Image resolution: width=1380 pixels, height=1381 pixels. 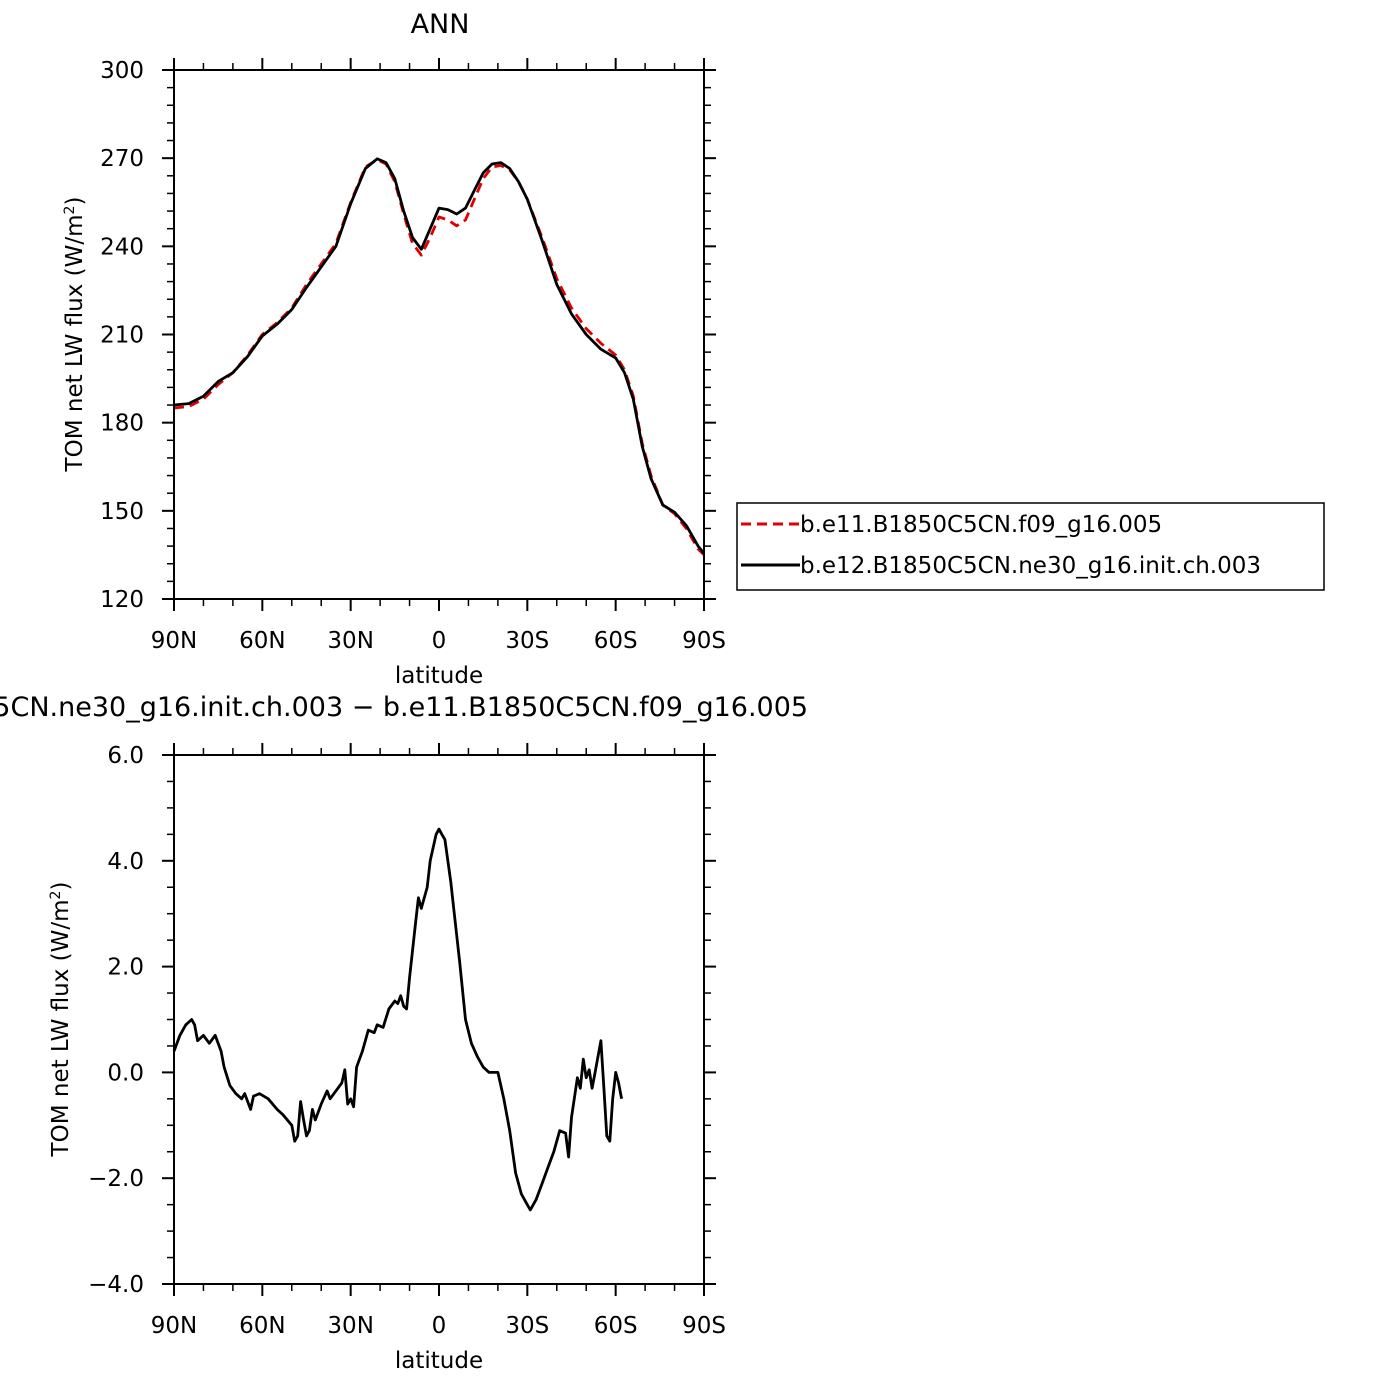 I want to click on top-y-tick-label: 210, so click(x=122, y=336).